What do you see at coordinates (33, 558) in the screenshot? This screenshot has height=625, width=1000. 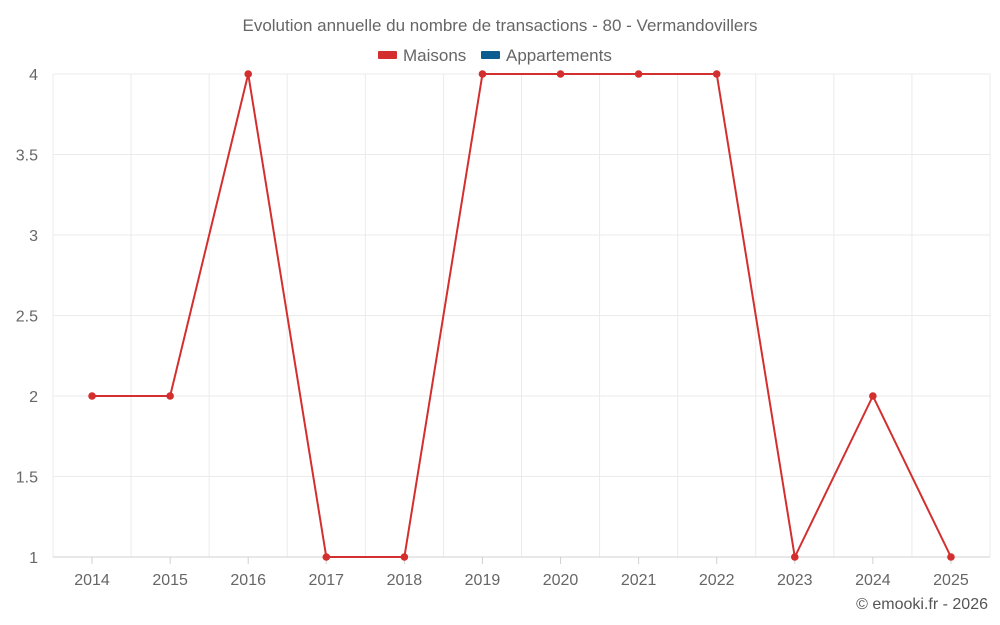 I see `y-tick-label: 1` at bounding box center [33, 558].